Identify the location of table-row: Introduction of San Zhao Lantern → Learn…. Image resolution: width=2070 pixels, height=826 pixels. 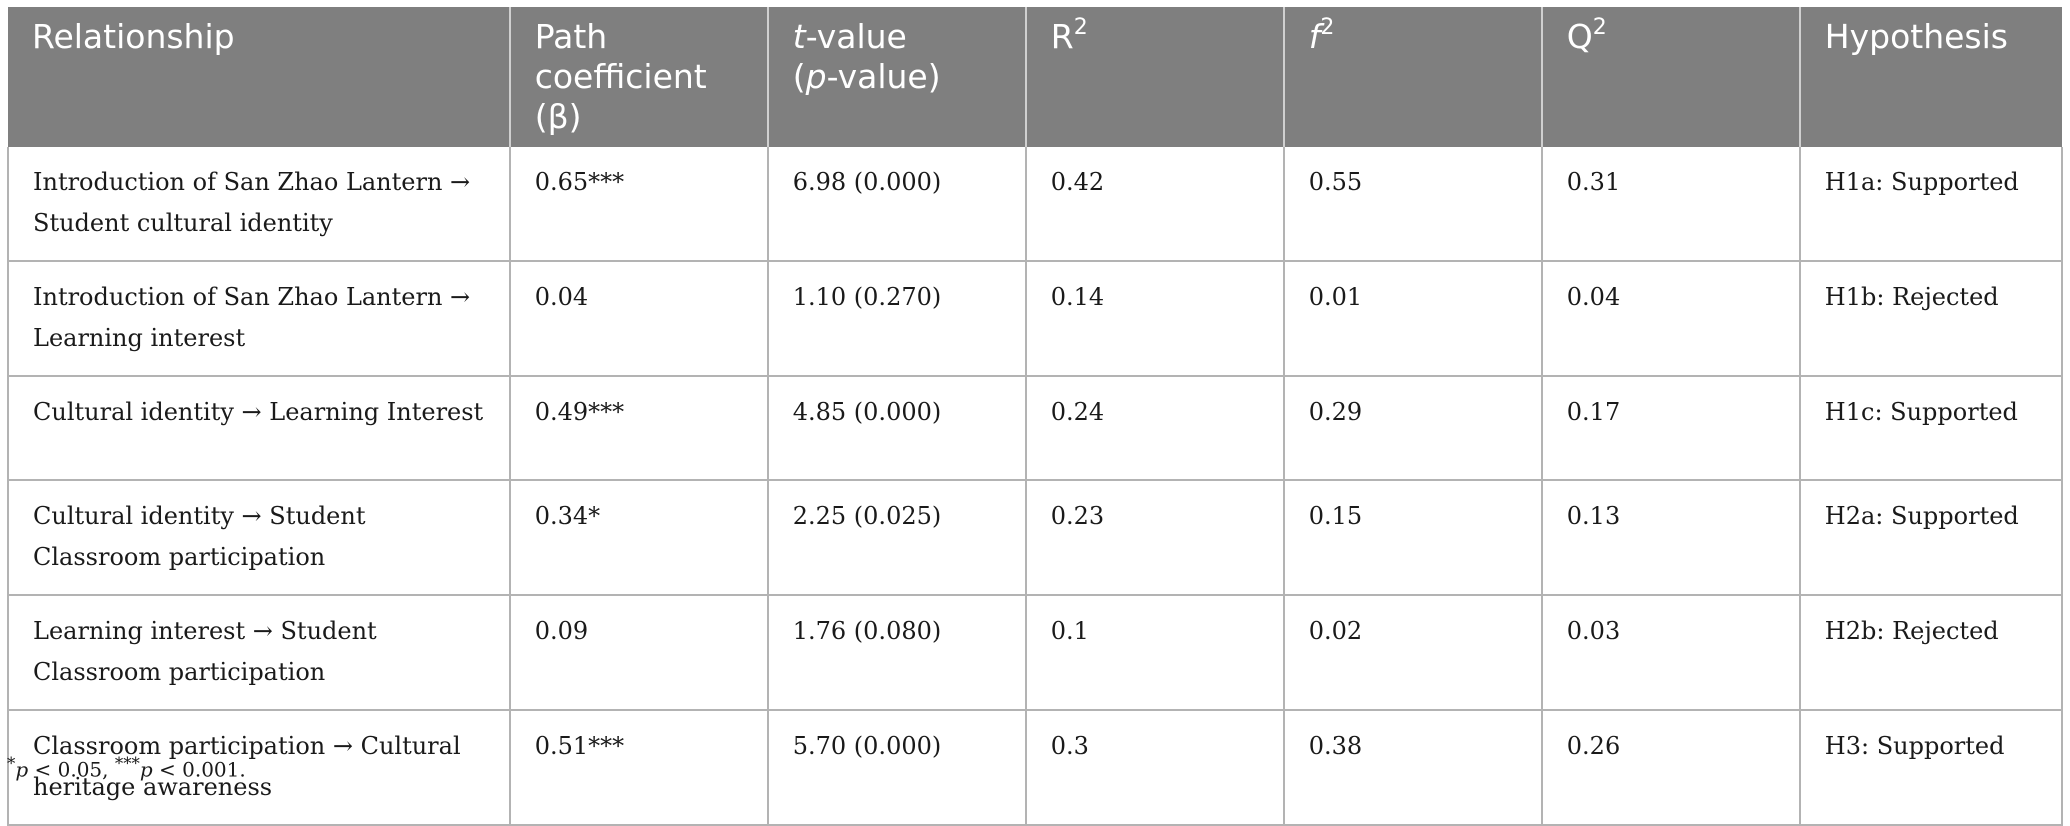
(1035, 318).